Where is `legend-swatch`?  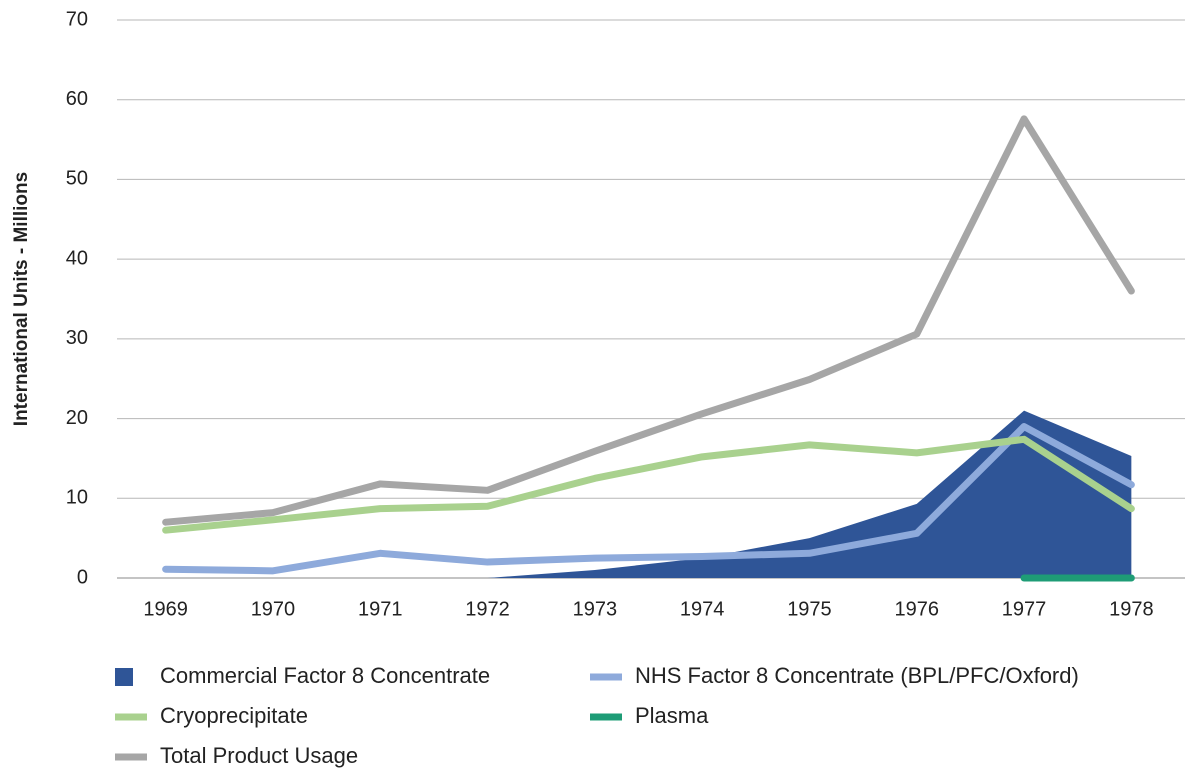
legend-swatch is located at coordinates (124, 677).